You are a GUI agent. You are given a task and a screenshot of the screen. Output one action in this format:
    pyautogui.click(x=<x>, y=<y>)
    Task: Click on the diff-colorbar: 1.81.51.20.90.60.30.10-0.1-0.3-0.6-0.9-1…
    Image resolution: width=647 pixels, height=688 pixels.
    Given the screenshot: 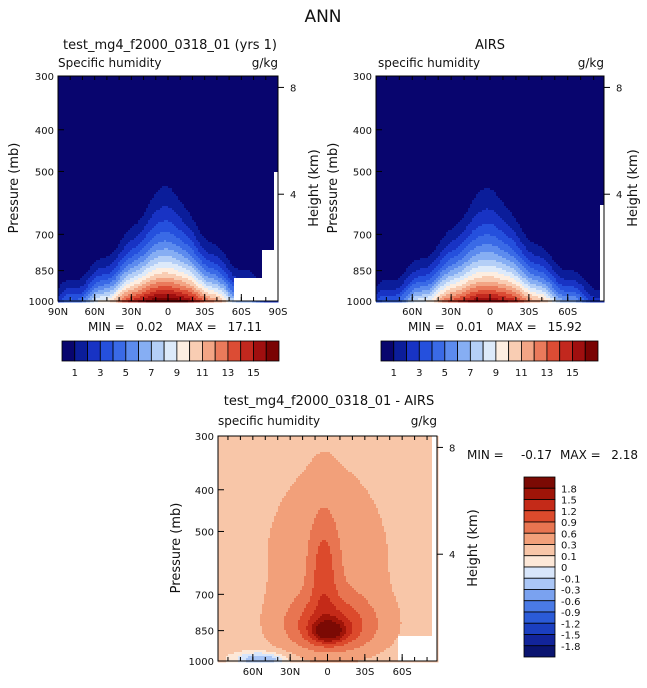 What is the action you would take?
    pyautogui.click(x=552, y=567)
    